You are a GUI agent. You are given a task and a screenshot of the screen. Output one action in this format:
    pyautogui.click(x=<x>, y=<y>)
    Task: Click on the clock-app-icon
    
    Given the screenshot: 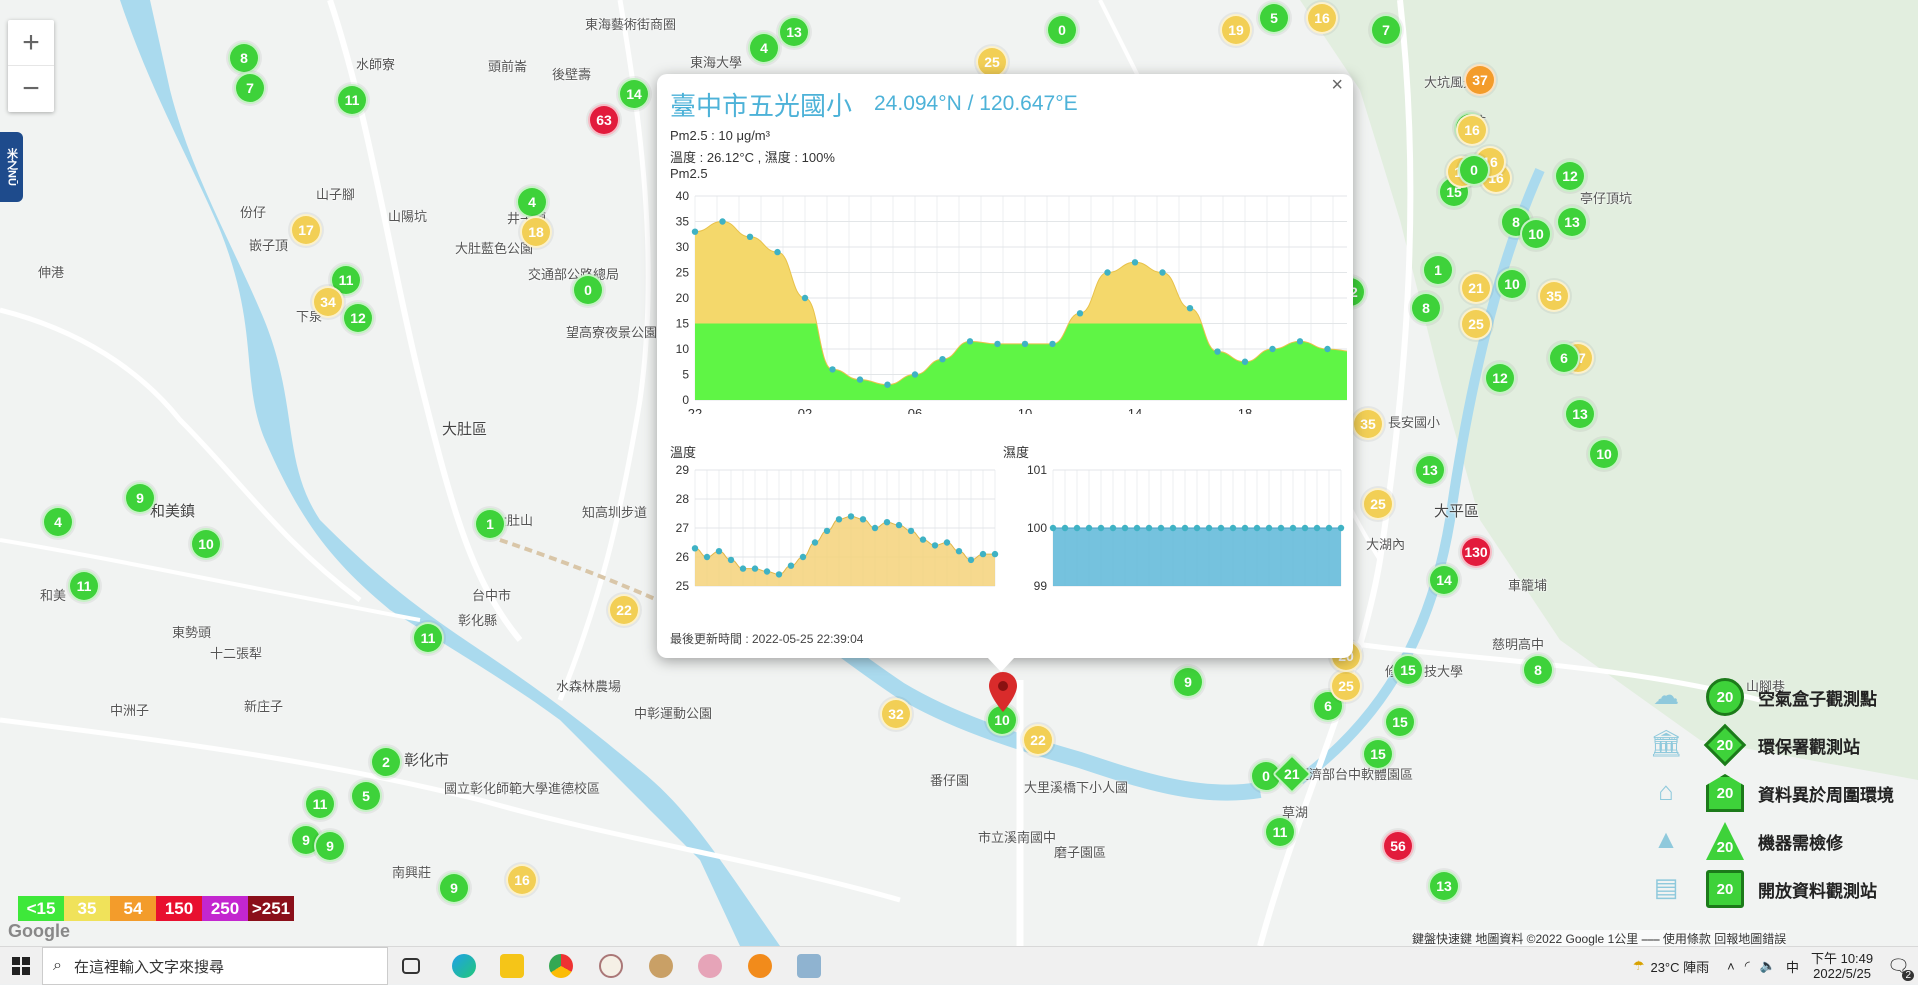 What is the action you would take?
    pyautogui.click(x=611, y=966)
    